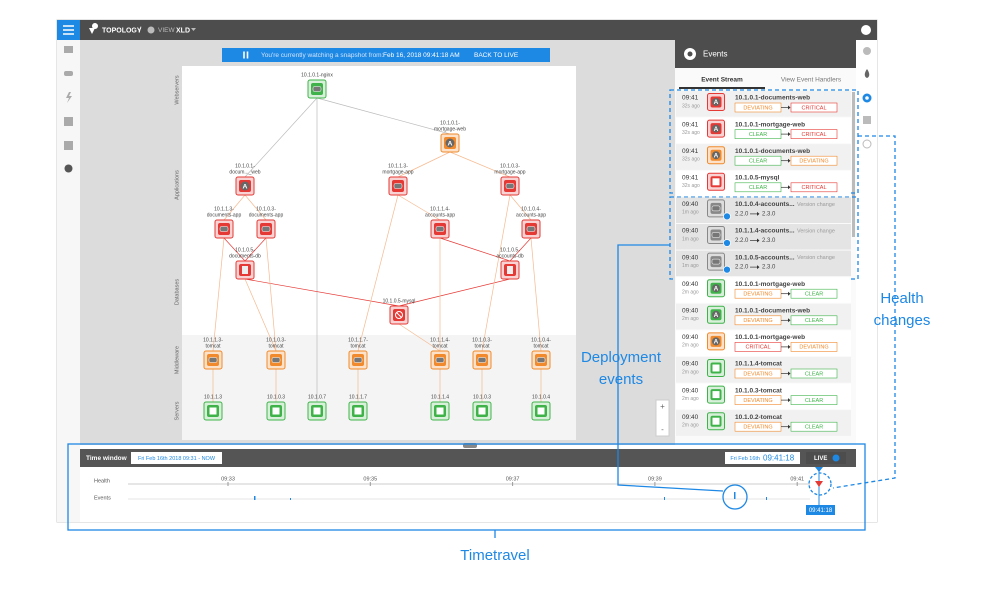  Describe the element at coordinates (662, 418) in the screenshot. I see `zoom-control` at that location.